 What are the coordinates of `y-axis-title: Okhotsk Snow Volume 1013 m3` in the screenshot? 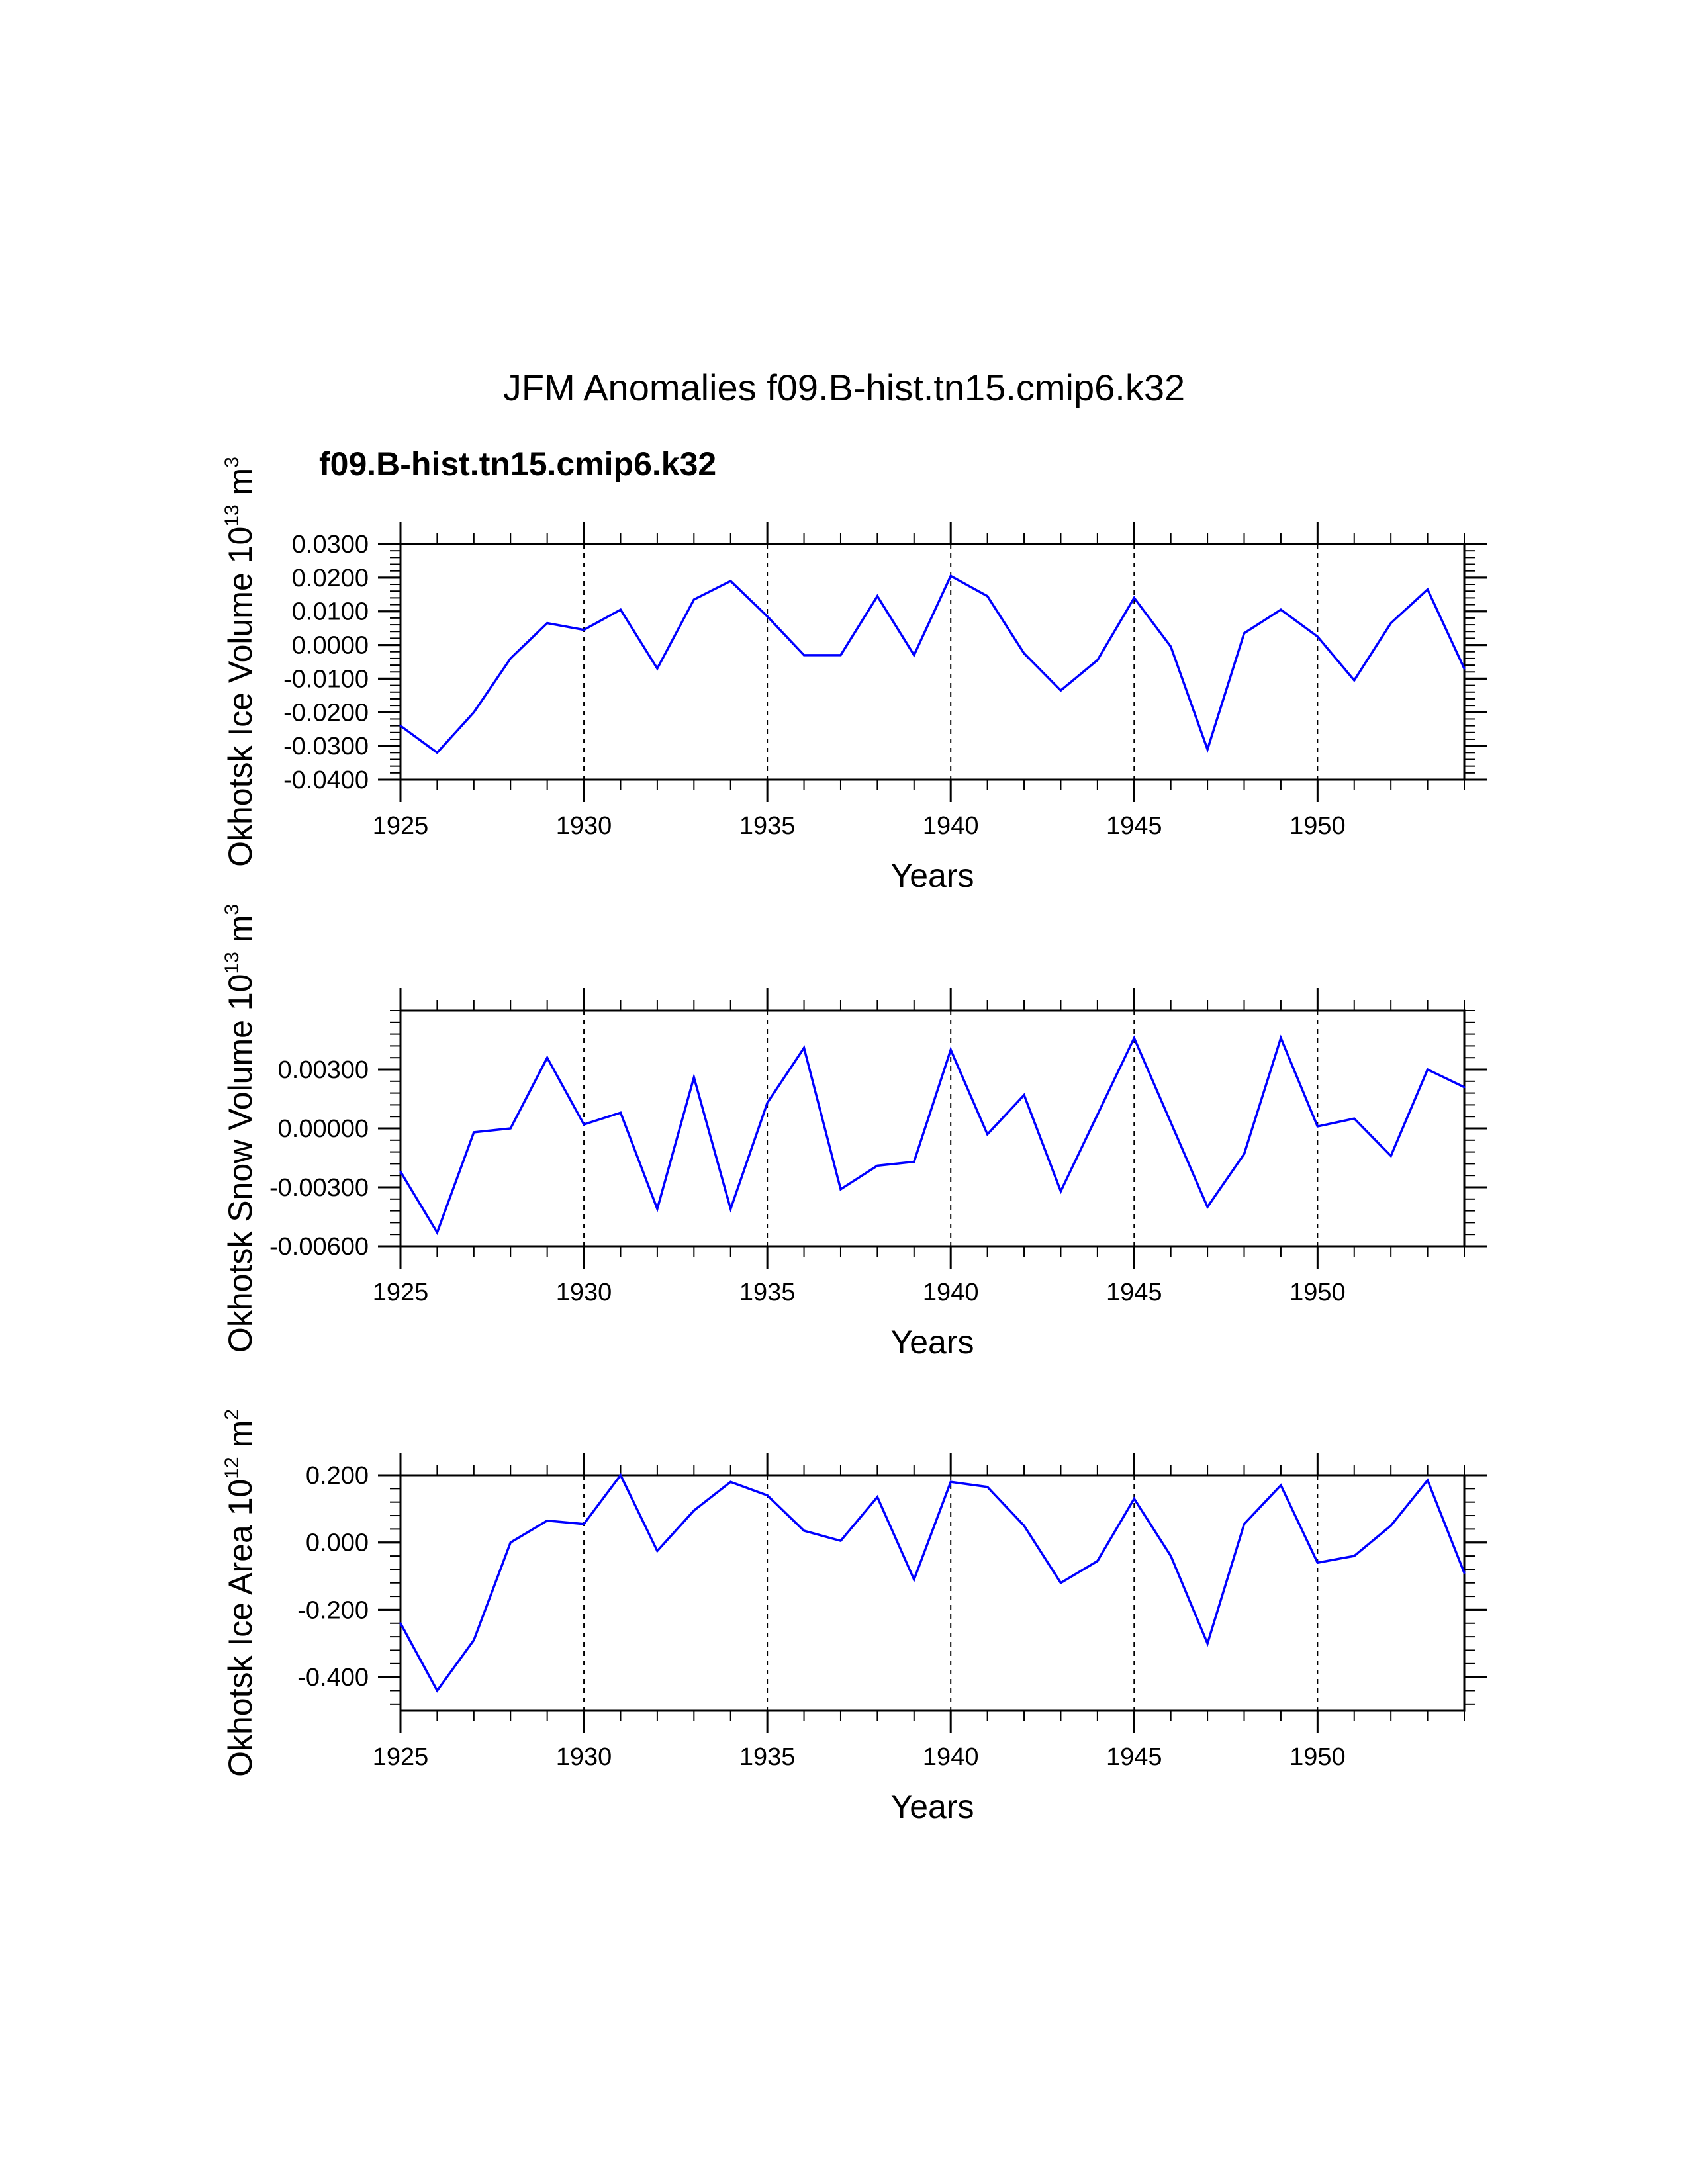 It's located at (240, 1128).